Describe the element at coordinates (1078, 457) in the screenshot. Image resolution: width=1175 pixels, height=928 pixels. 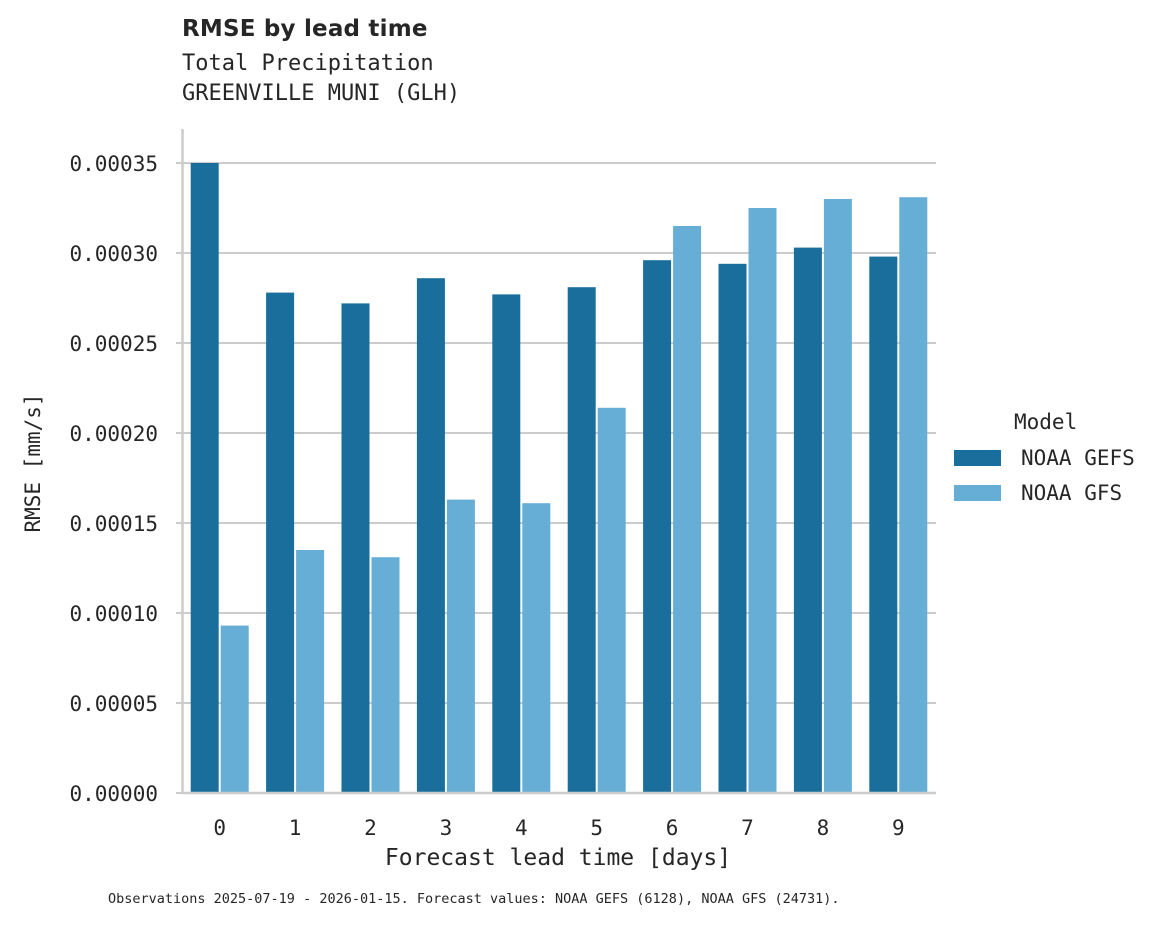
I see `legend-label: NOAA GEFS` at that location.